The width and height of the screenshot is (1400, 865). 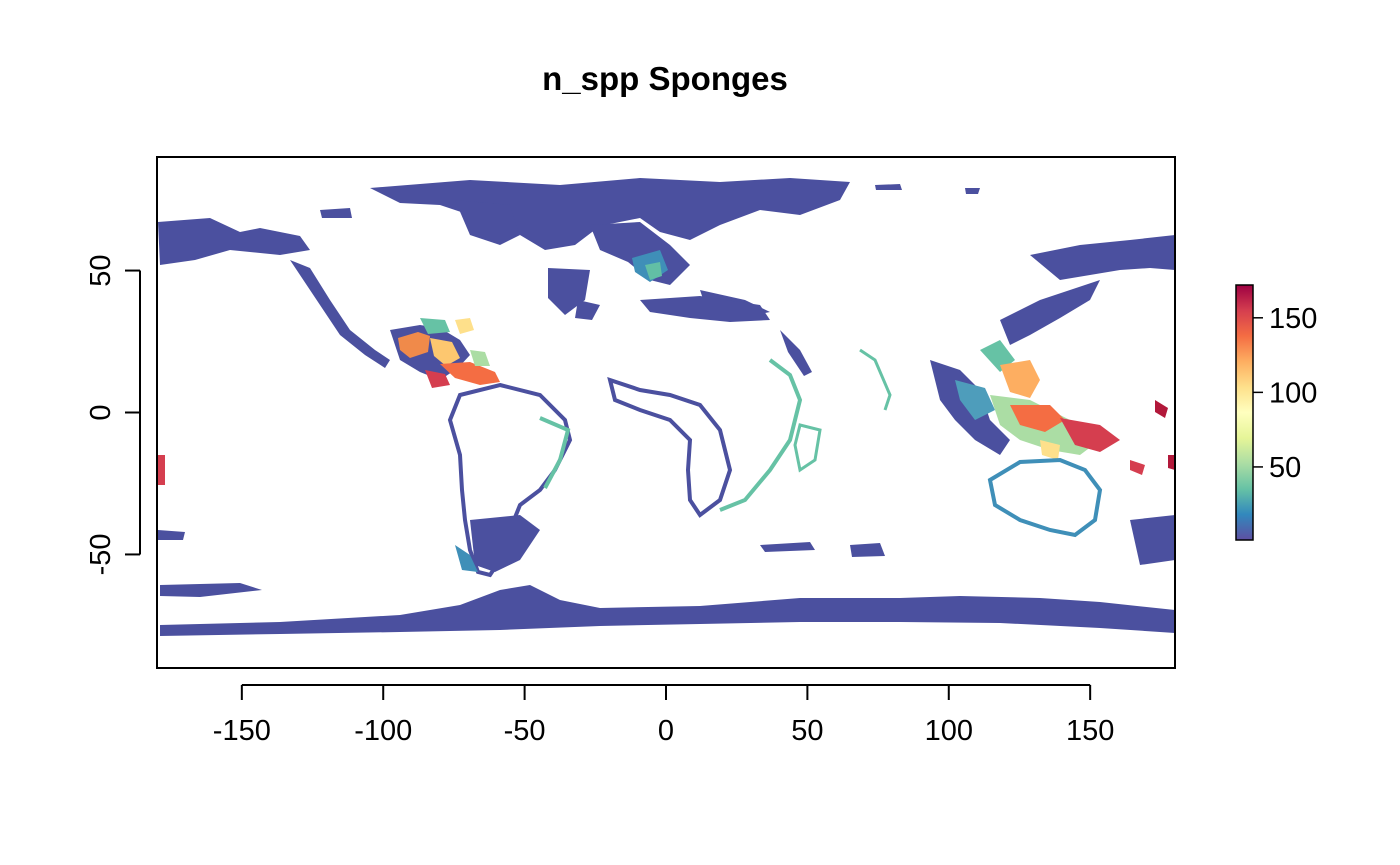 I want to click on legend-tick-label: 100, so click(x=1293, y=393).